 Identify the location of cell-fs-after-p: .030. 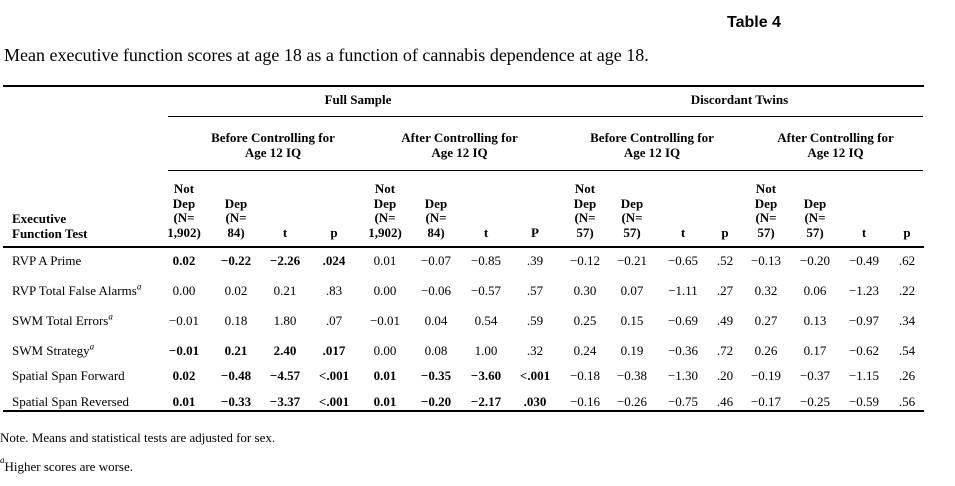
(535, 401).